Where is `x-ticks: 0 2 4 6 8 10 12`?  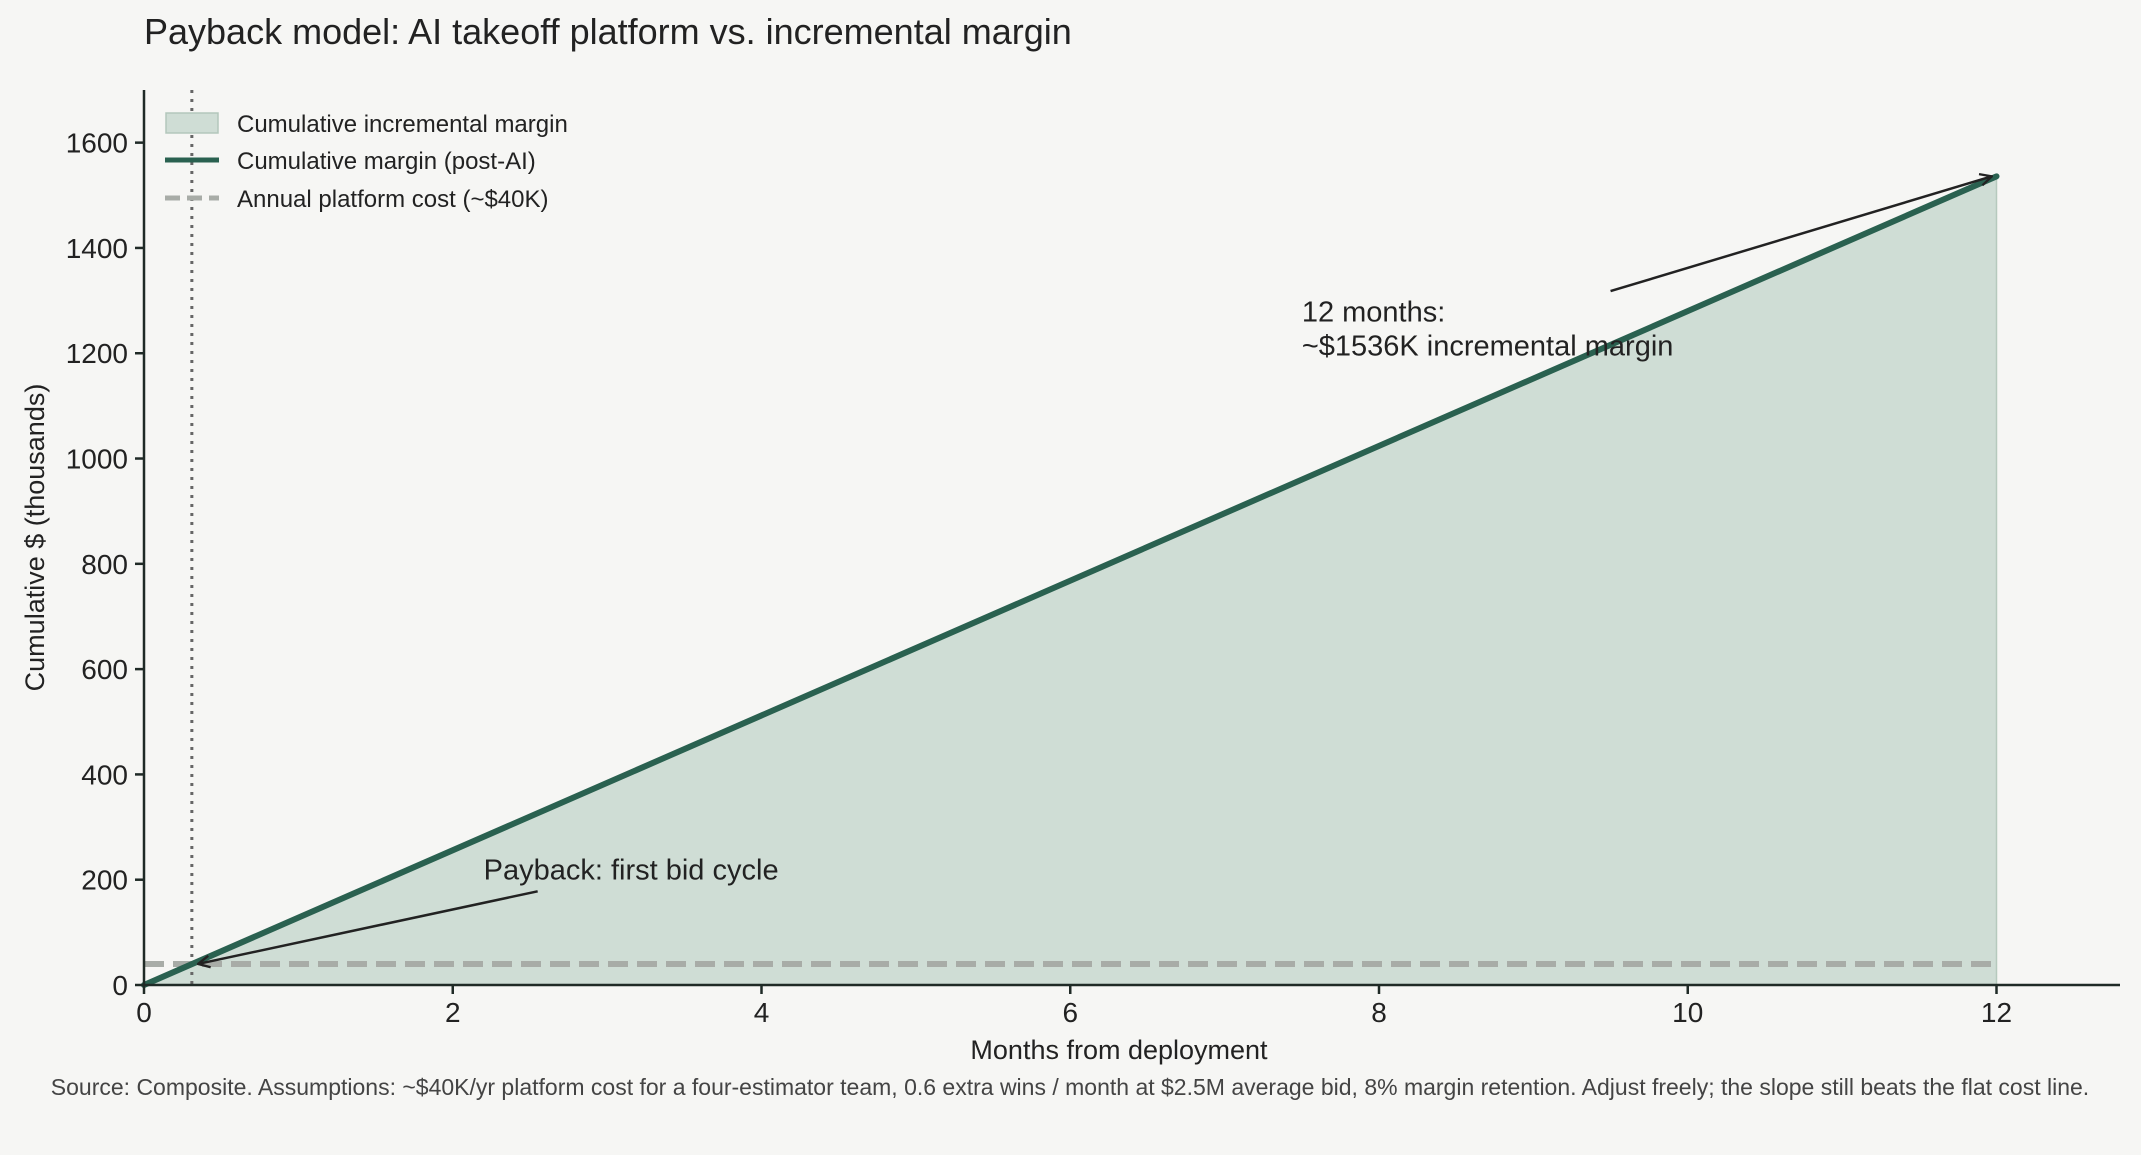 x-ticks: 0 2 4 6 8 10 12 is located at coordinates (1074, 1006).